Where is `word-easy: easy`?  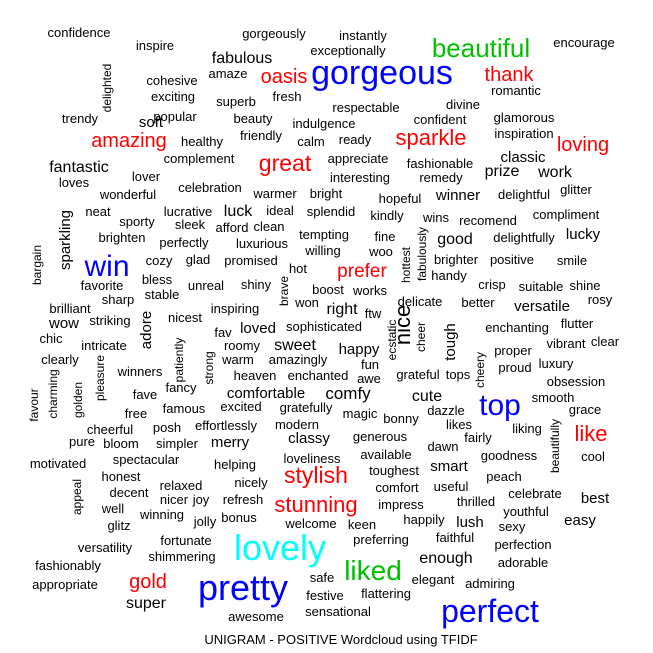 word-easy: easy is located at coordinates (580, 520).